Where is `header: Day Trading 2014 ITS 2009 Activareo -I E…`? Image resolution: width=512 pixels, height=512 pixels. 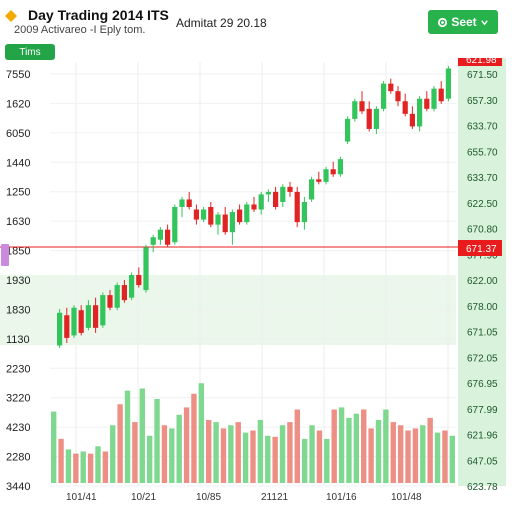 header: Day Trading 2014 ITS 2009 Activareo -I E… is located at coordinates (256, 30).